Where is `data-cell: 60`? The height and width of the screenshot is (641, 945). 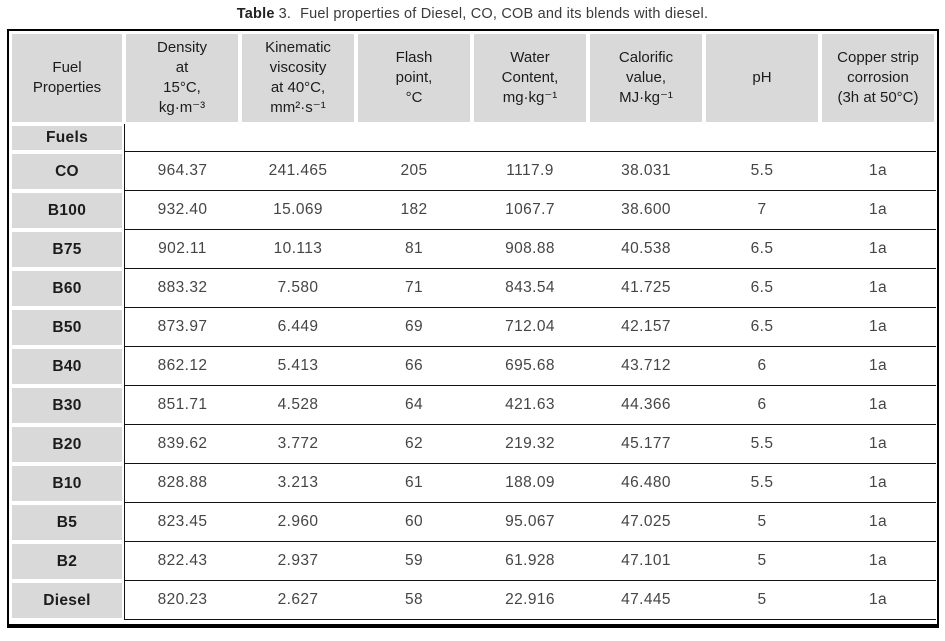
data-cell: 60 is located at coordinates (414, 522).